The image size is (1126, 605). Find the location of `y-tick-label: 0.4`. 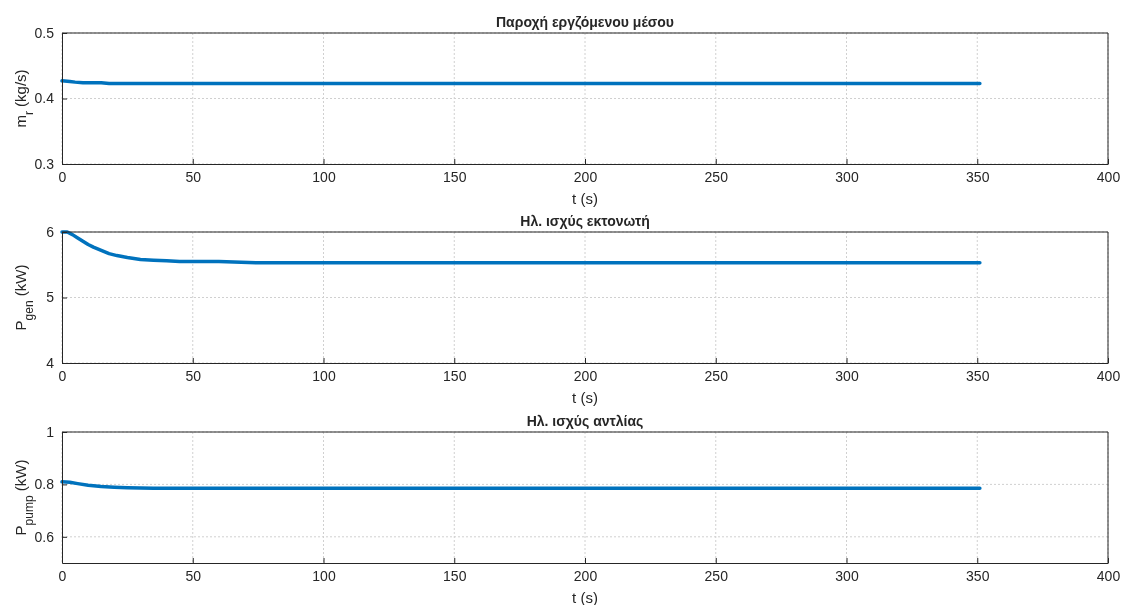

y-tick-label: 0.4 is located at coordinates (44, 98).